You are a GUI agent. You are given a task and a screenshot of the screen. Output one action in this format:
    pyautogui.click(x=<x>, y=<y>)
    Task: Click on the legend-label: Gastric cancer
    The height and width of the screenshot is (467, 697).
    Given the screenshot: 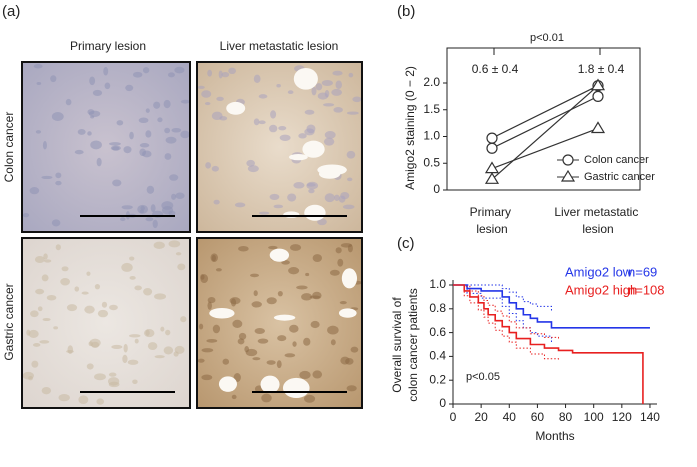 What is the action you would take?
    pyautogui.click(x=619, y=177)
    